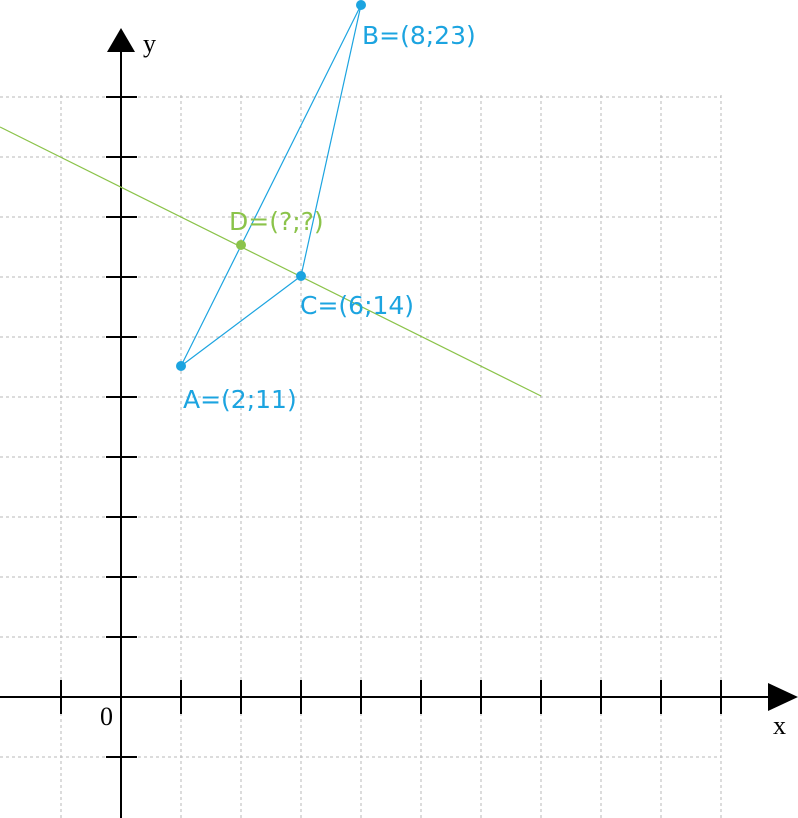 This screenshot has width=798, height=818. I want to click on point-label: D=(?;?), so click(276, 221).